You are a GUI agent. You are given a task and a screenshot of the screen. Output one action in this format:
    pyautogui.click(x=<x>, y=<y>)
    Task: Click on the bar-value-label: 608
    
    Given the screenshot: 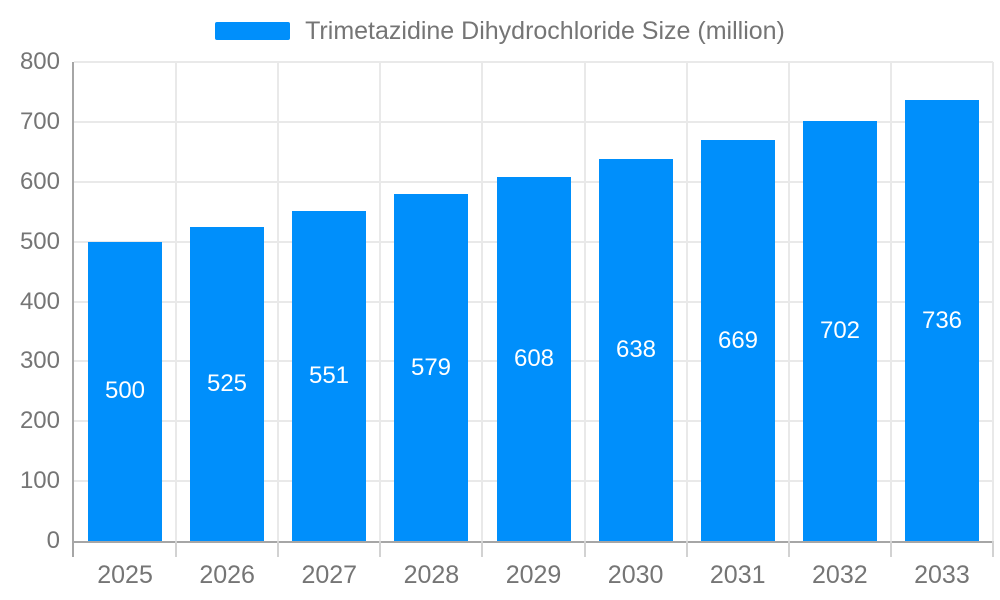 What is the action you would take?
    pyautogui.click(x=534, y=358)
    